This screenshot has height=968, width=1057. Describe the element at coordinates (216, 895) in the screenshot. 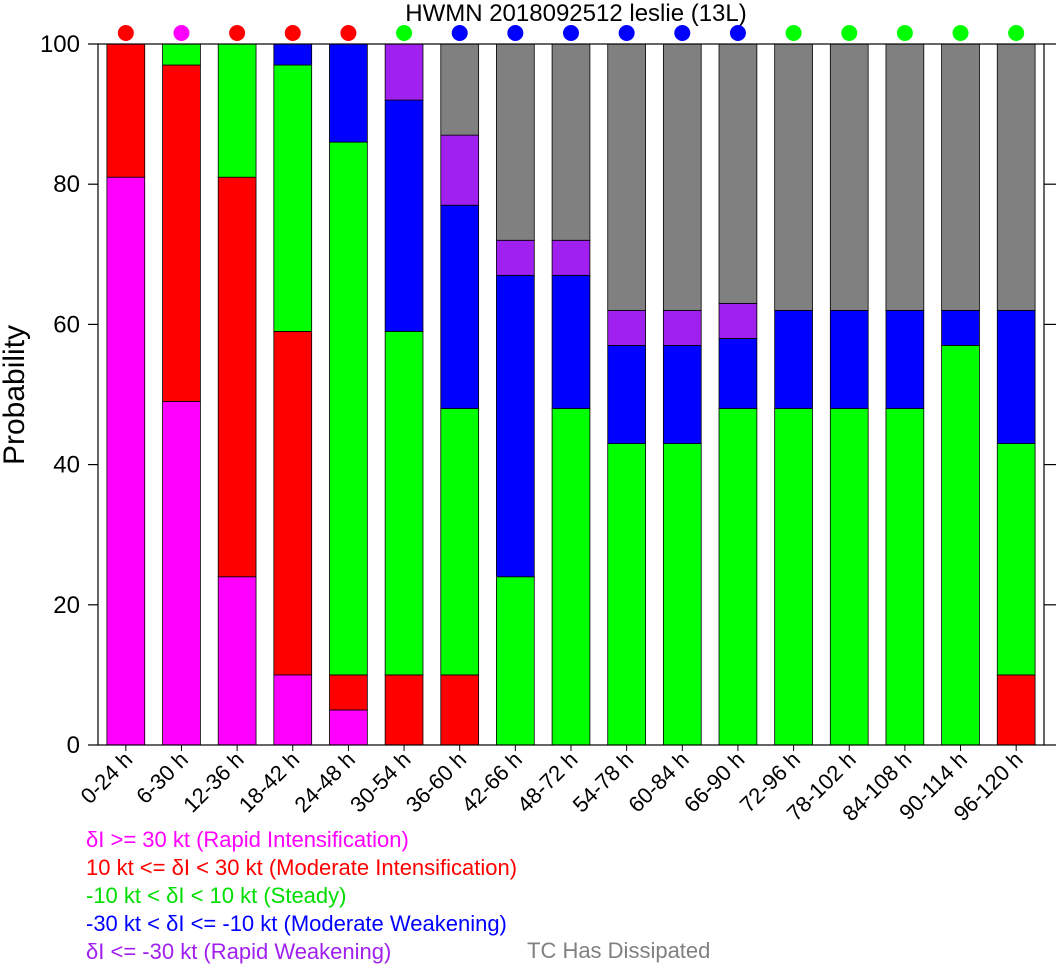

I see `legend-entry-steady: -10 kt < δI < 10 kt (Steady)` at that location.